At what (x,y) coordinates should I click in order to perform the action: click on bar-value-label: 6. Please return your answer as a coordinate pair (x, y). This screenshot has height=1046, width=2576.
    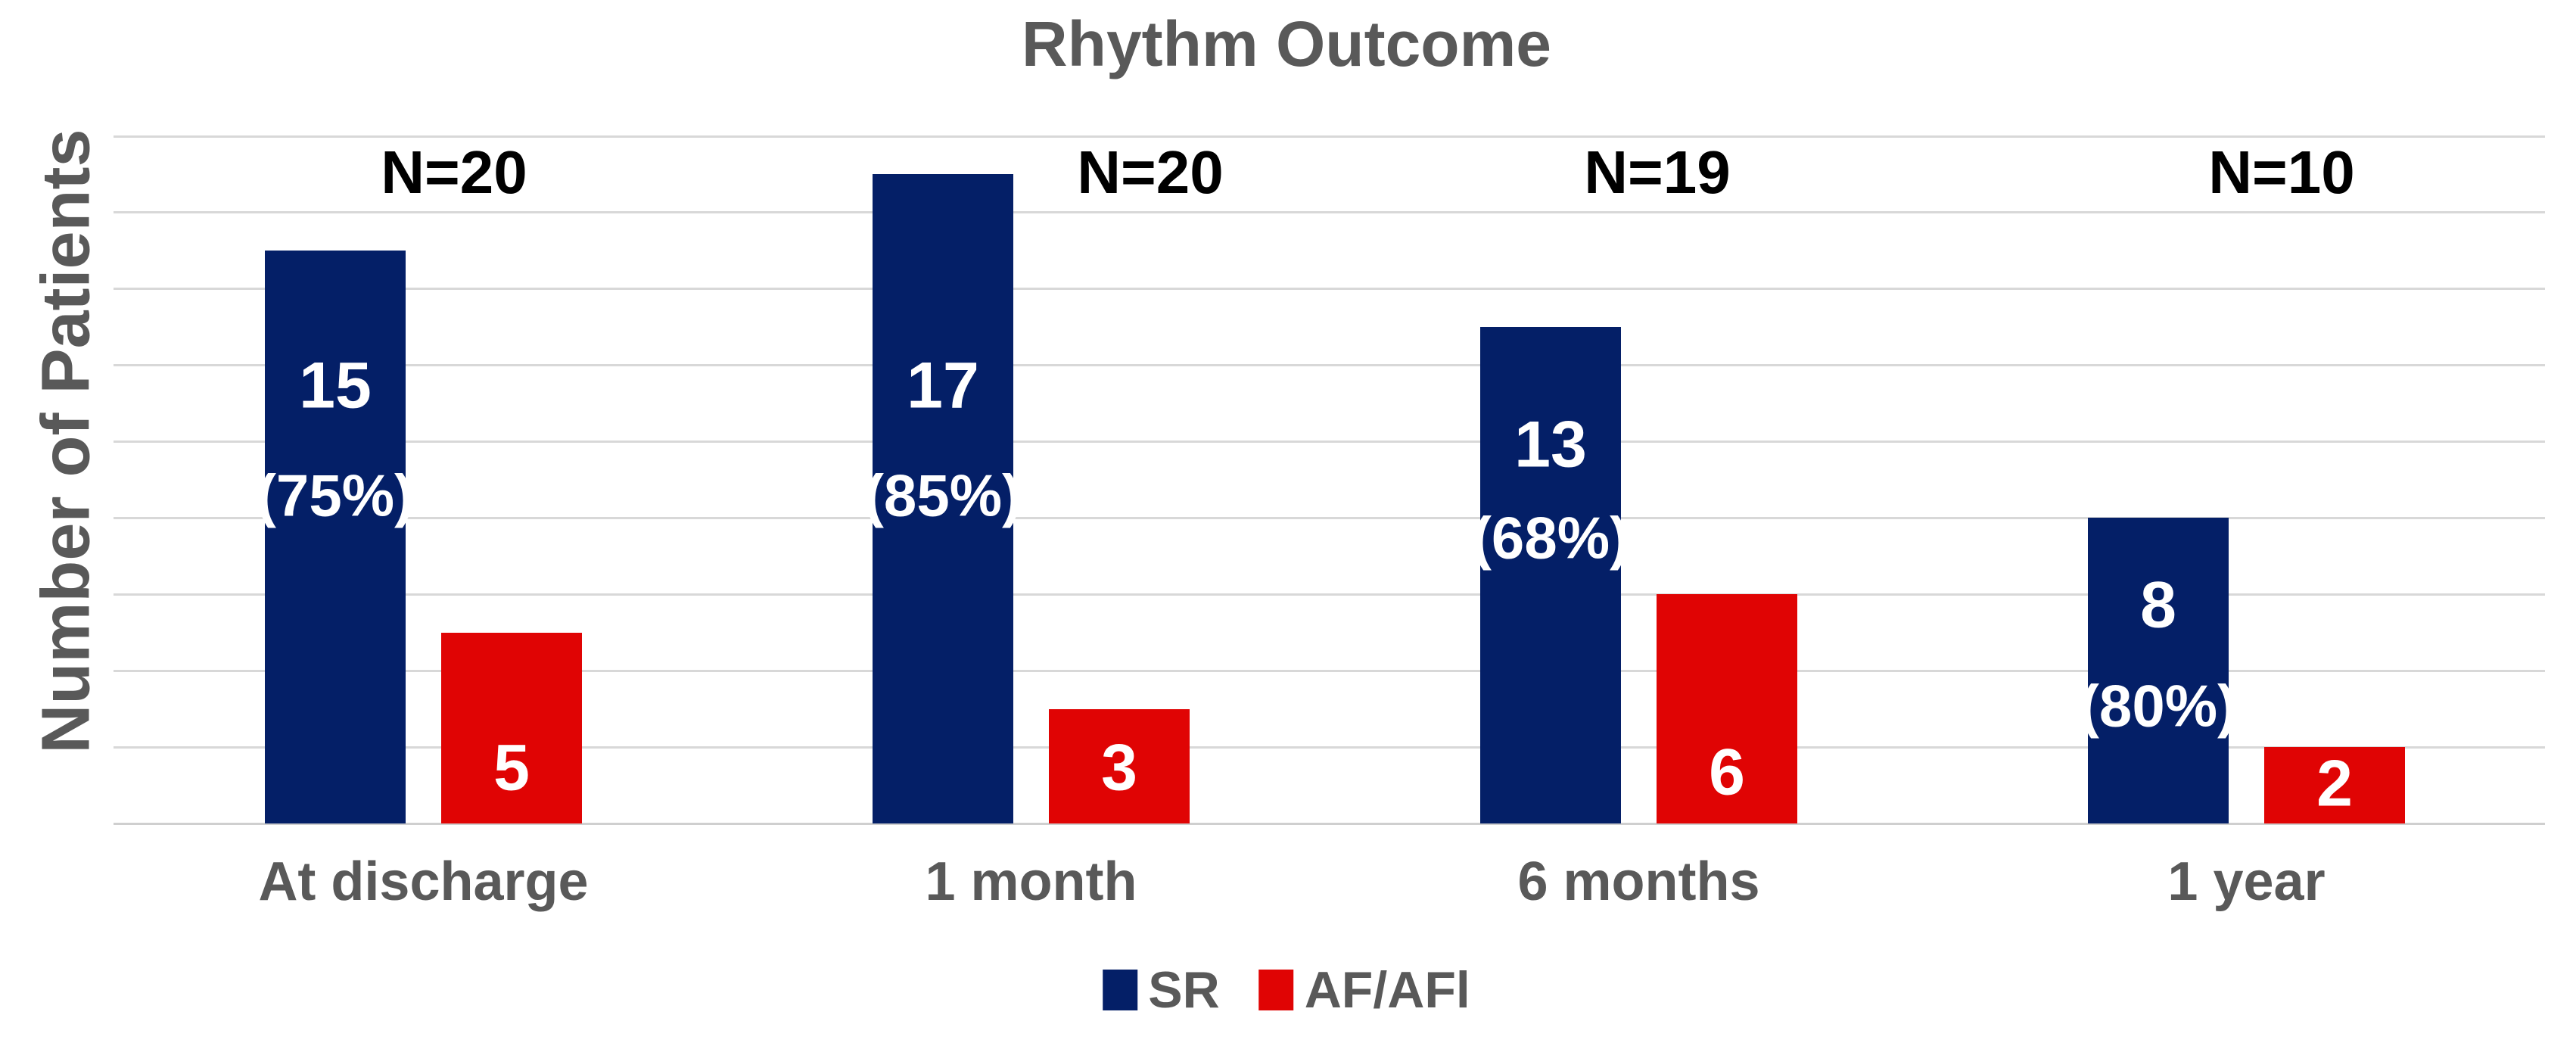
    Looking at the image, I should click on (1727, 772).